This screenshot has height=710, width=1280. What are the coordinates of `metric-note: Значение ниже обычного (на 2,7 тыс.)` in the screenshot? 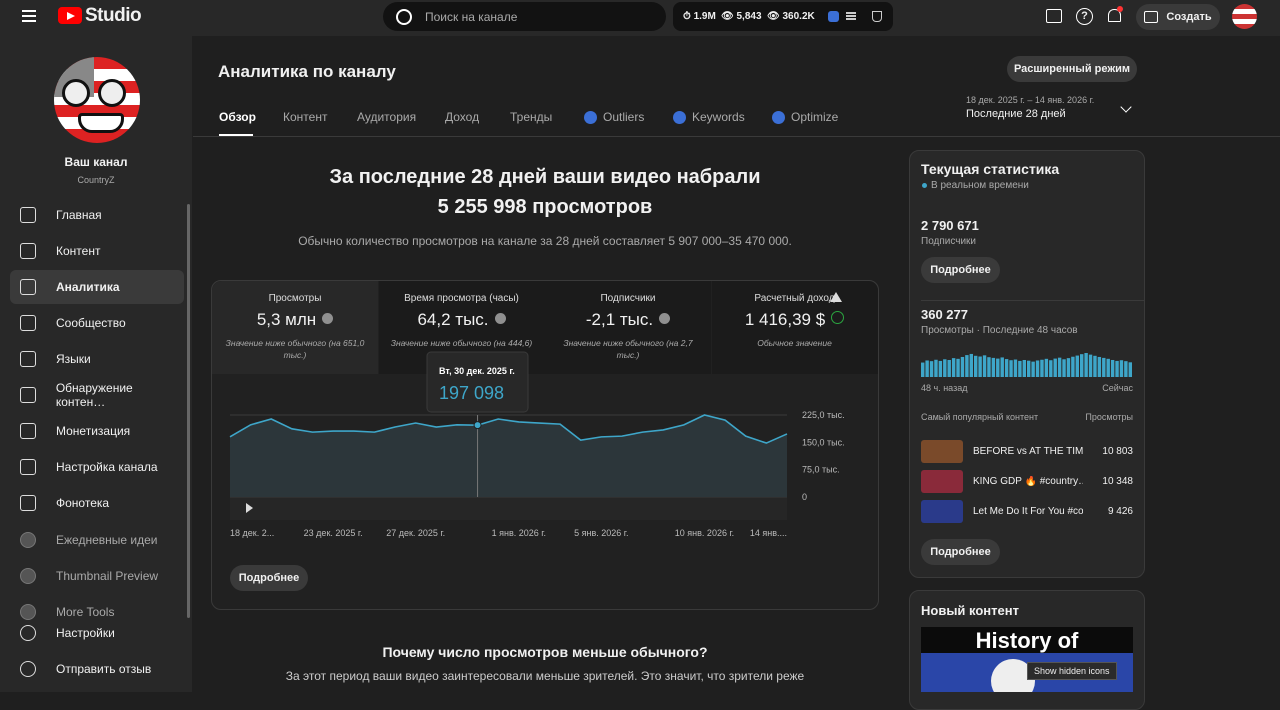 It's located at (628, 349).